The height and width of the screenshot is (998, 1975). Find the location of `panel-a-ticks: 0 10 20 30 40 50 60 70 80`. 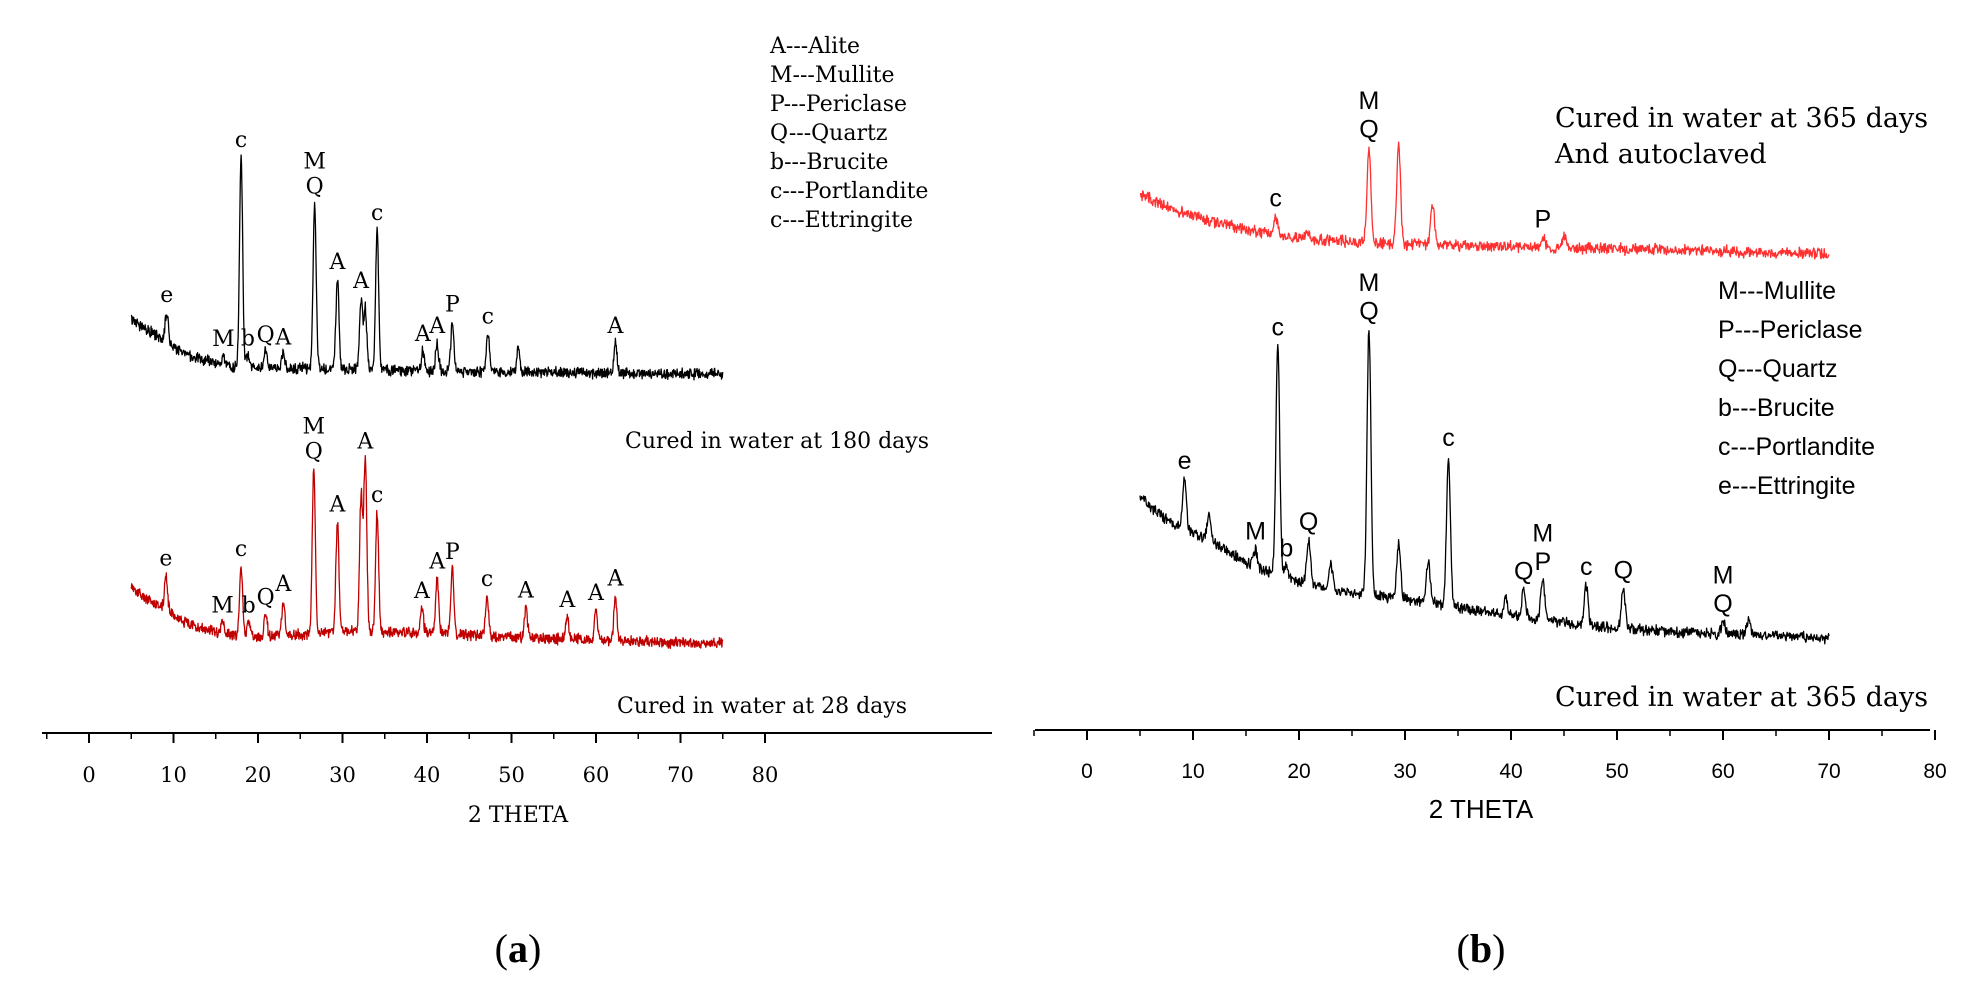

panel-a-ticks: 0 10 20 30 40 50 60 70 80 is located at coordinates (412, 760).